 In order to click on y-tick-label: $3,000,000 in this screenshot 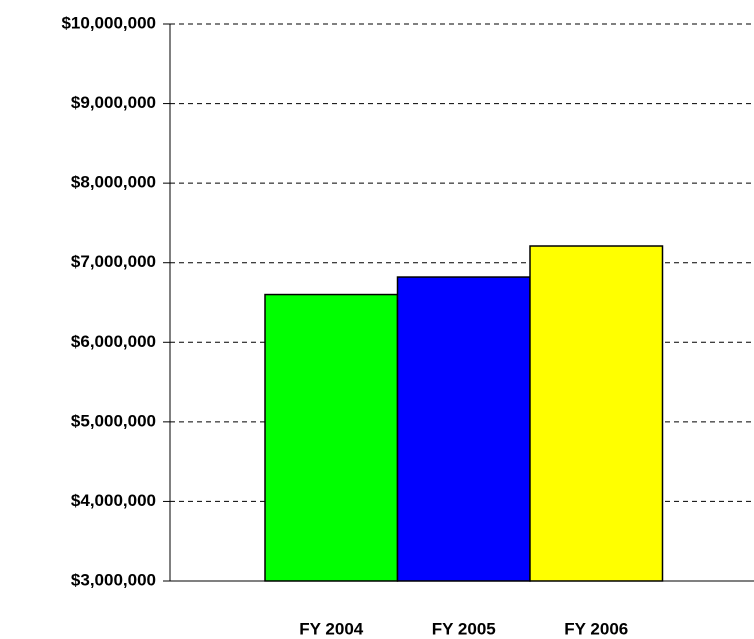, I will do `click(113, 579)`.